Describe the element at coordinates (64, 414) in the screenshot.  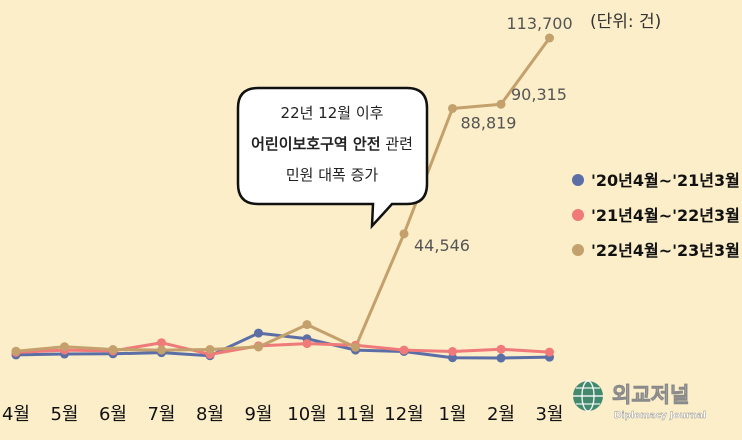
I see `x-tick-label-2: 5월` at that location.